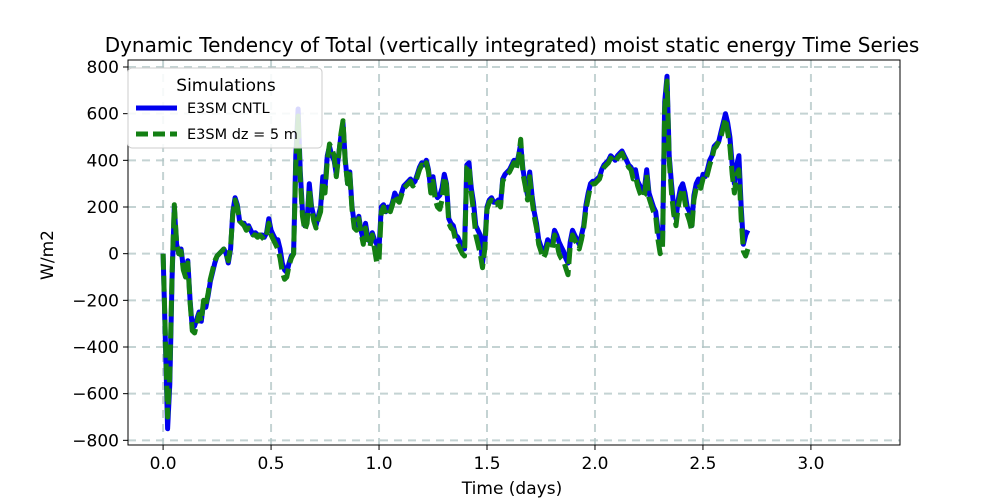 The image size is (1000, 500). I want to click on x-tick-label: 0.5, so click(271, 464).